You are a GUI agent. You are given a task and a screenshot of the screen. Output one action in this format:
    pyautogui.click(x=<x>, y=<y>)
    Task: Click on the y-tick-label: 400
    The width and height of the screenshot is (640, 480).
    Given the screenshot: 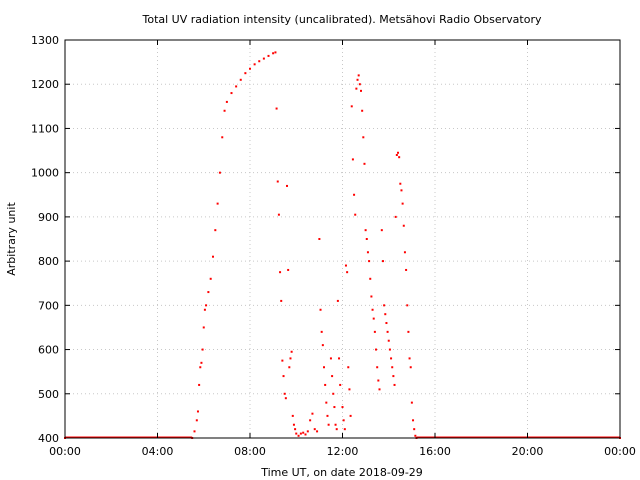 What is the action you would take?
    pyautogui.click(x=48, y=438)
    